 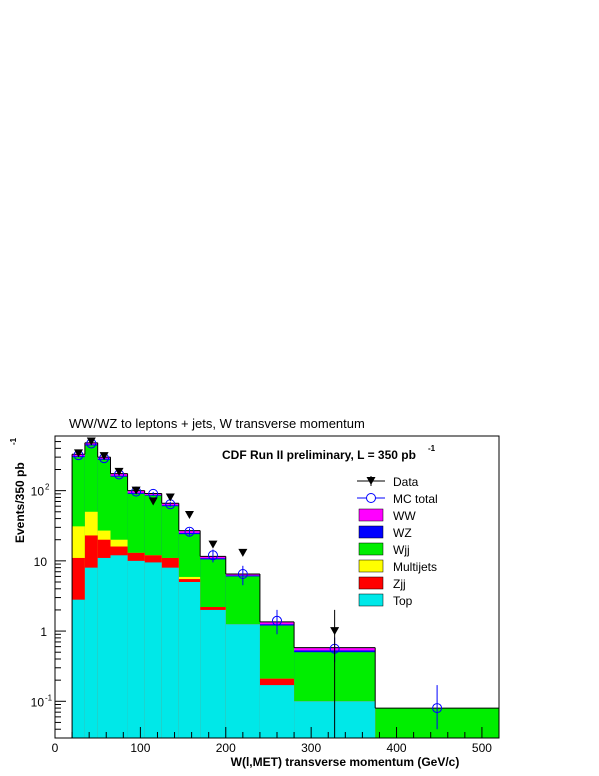 What do you see at coordinates (385, 532) in the screenshot?
I see `legend-item-wz: WZ` at bounding box center [385, 532].